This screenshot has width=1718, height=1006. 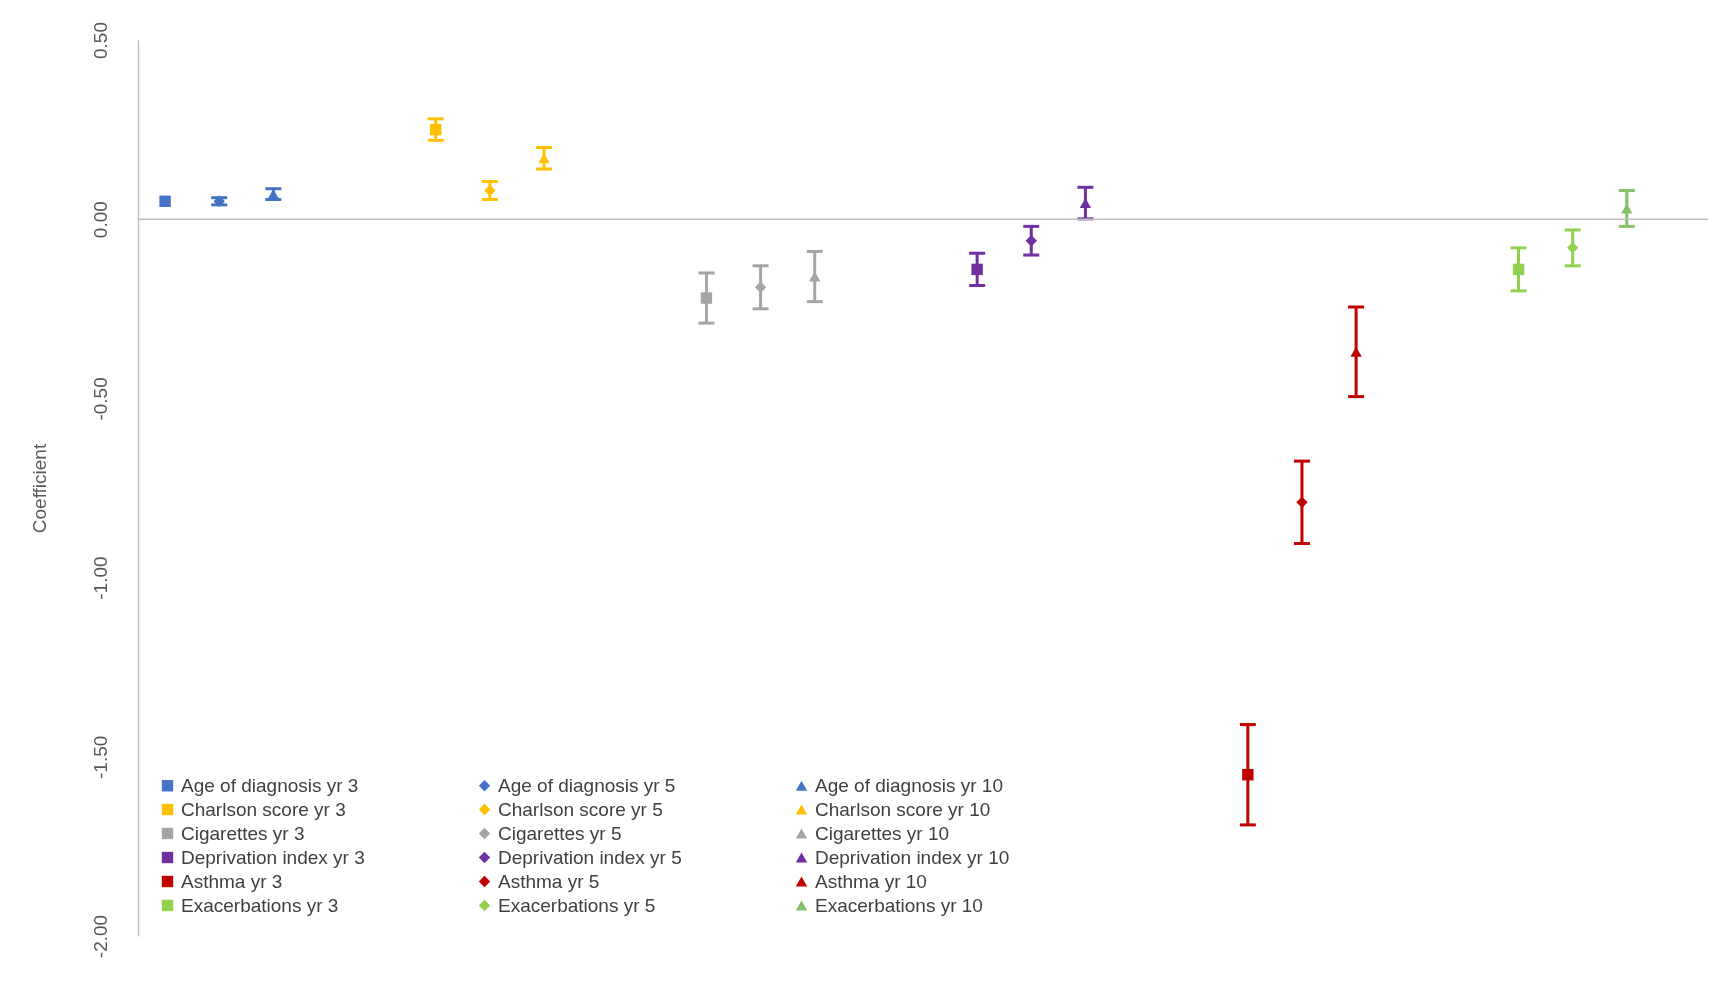 I want to click on legend-label: Age of diagnosis yr 5, so click(x=587, y=785).